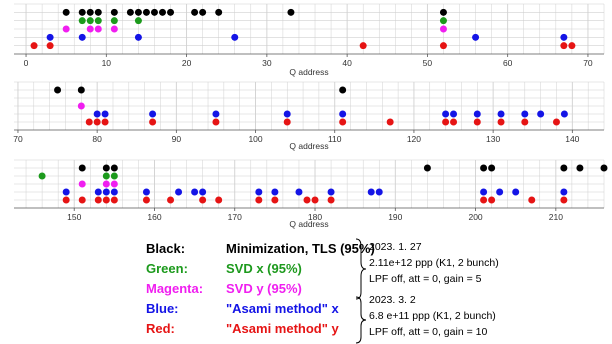 The image size is (612, 344). I want to click on panel1-xlabel: Q address, so click(308, 72).